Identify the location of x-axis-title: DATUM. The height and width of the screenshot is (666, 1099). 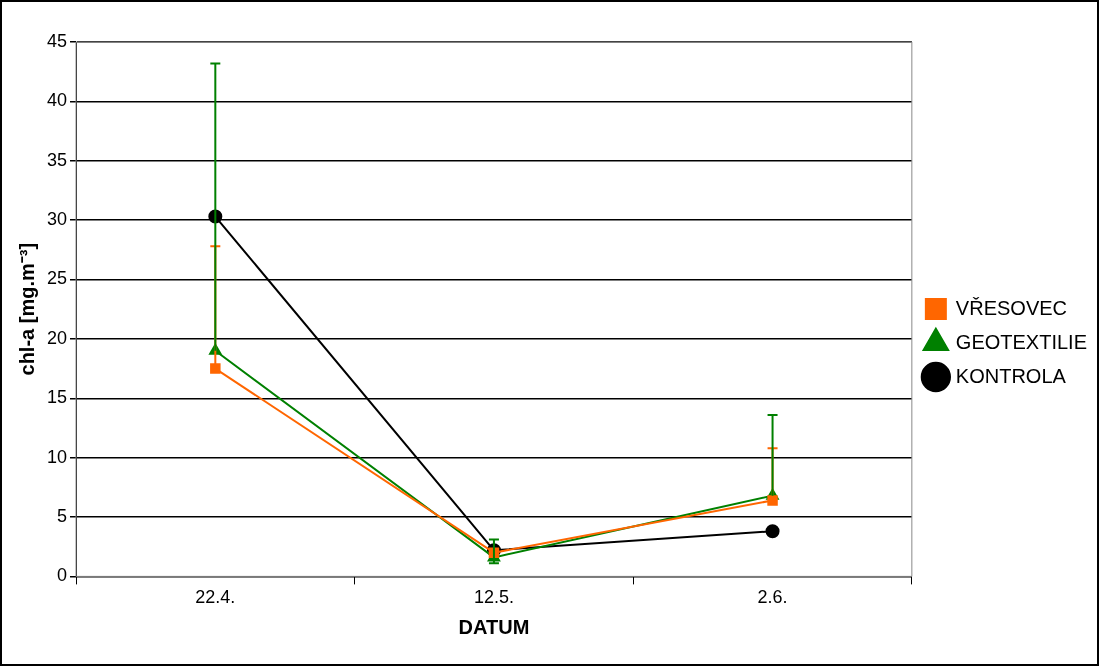
(494, 626).